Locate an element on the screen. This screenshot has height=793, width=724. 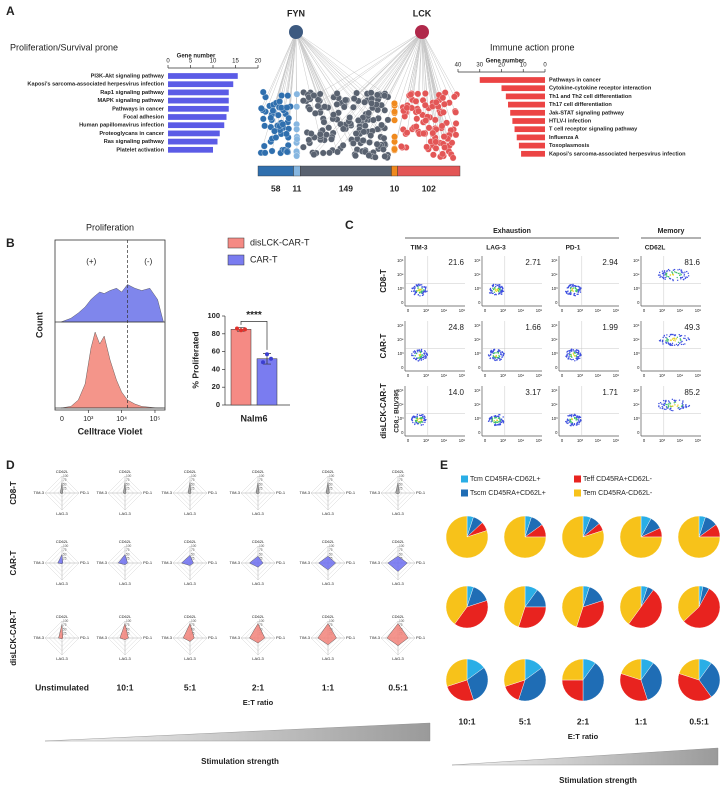
legend-label: Tscm CD45RA+CD62L+ is located at coordinates (508, 493).